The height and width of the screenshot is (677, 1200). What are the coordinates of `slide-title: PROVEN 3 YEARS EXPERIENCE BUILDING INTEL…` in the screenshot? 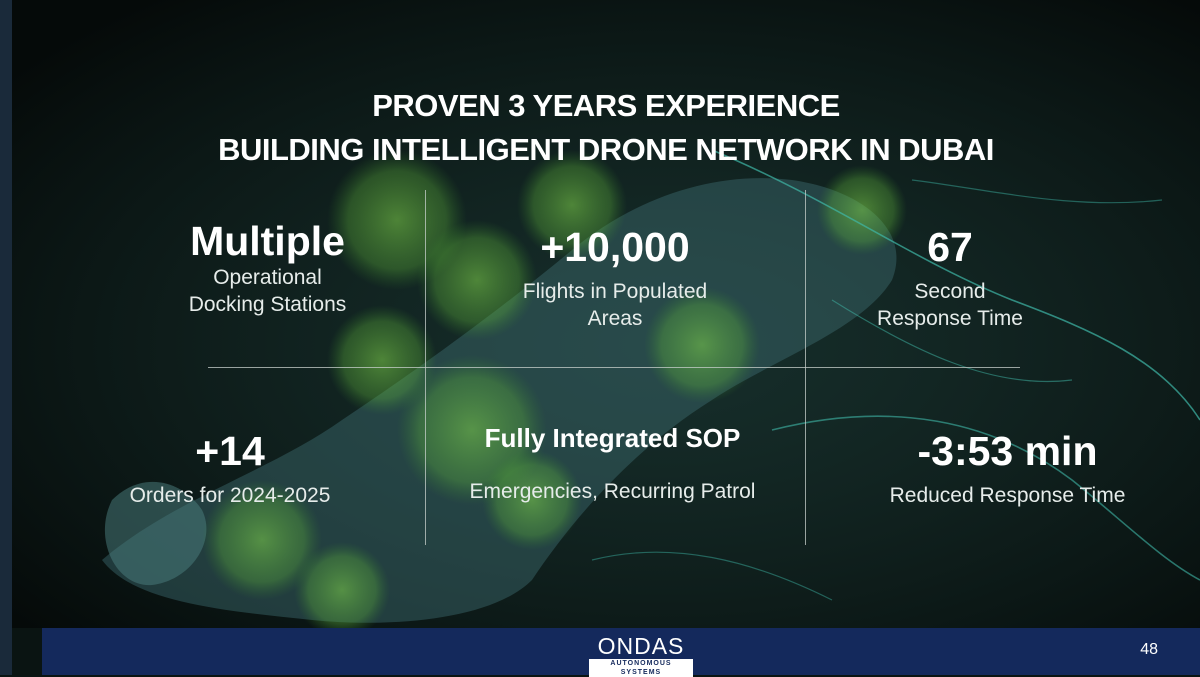 It's located at (606, 128).